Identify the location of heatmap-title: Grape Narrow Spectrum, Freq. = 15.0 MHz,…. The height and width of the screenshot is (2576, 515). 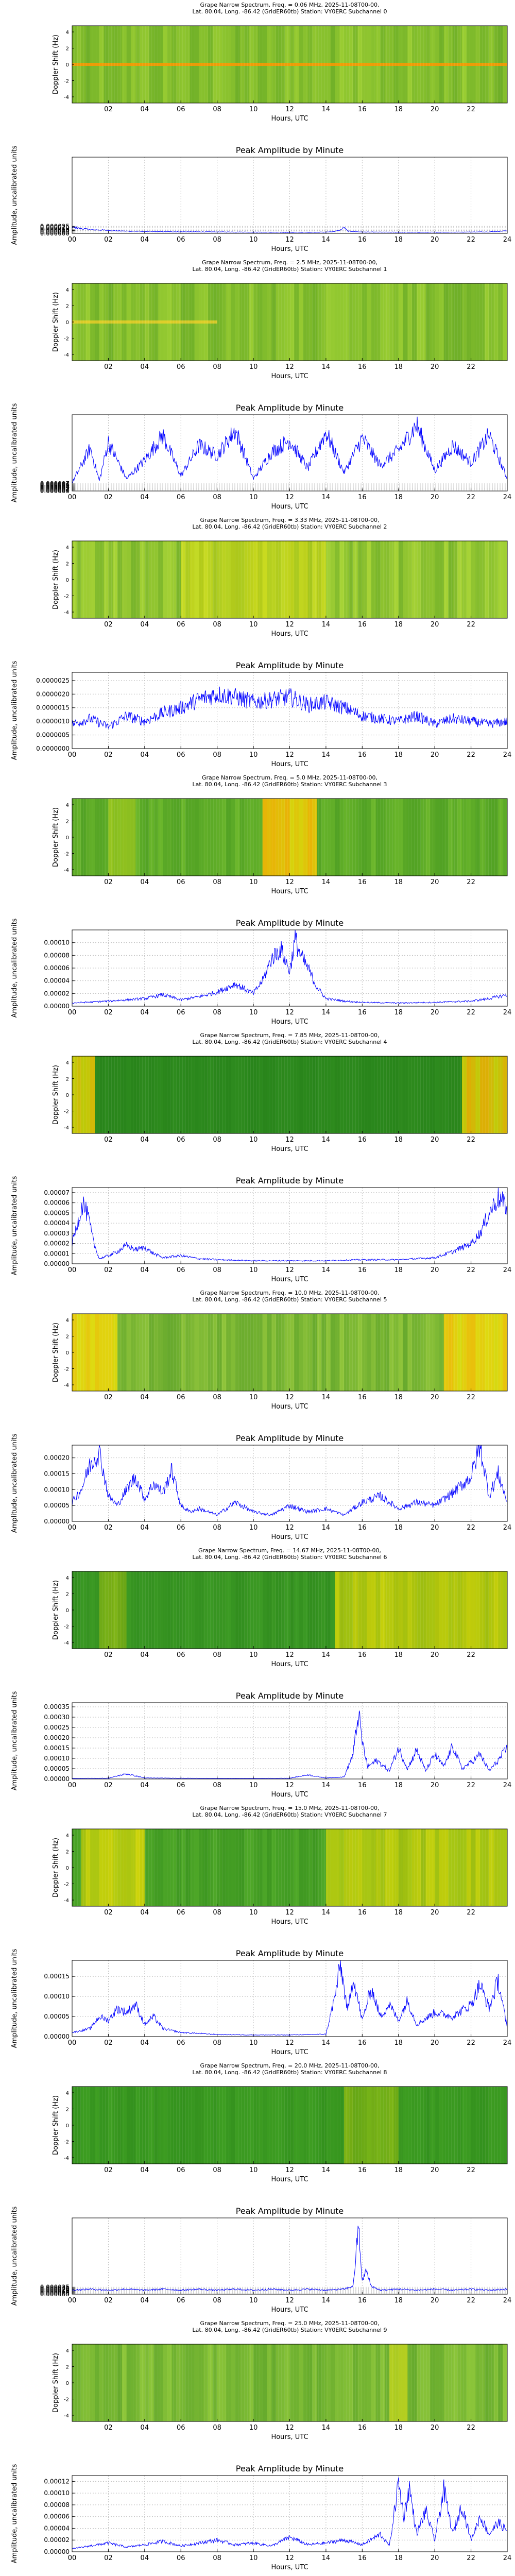
(289, 1808).